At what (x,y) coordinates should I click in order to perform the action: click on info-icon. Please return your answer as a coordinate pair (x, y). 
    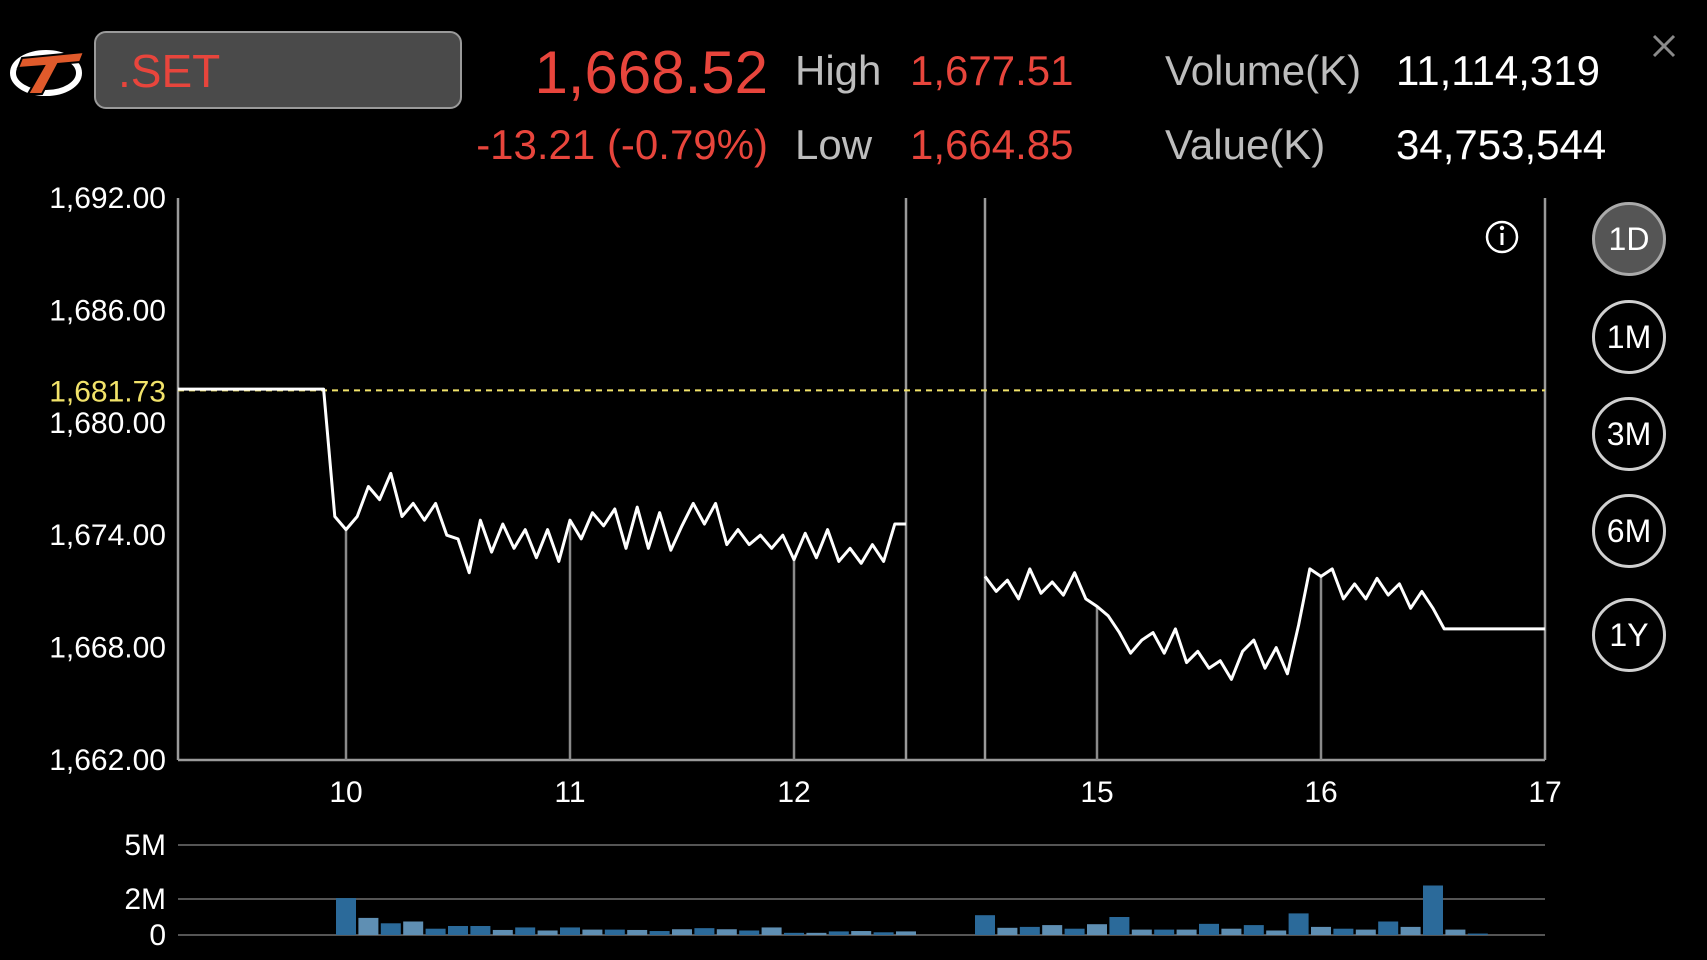
    Looking at the image, I should click on (1502, 237).